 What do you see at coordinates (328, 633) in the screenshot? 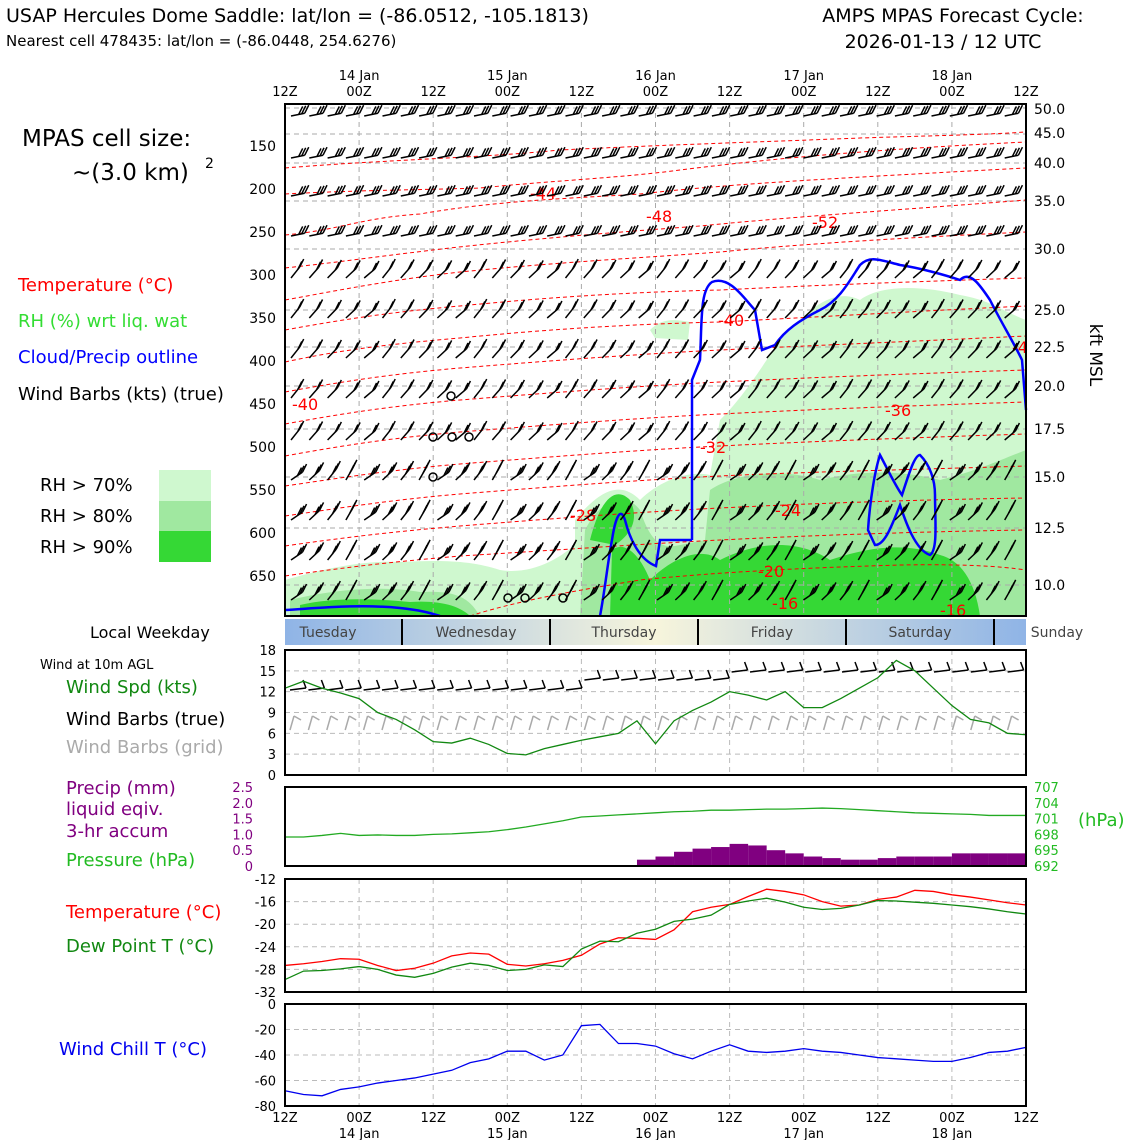
I see `weekday-label: Tuesday` at bounding box center [328, 633].